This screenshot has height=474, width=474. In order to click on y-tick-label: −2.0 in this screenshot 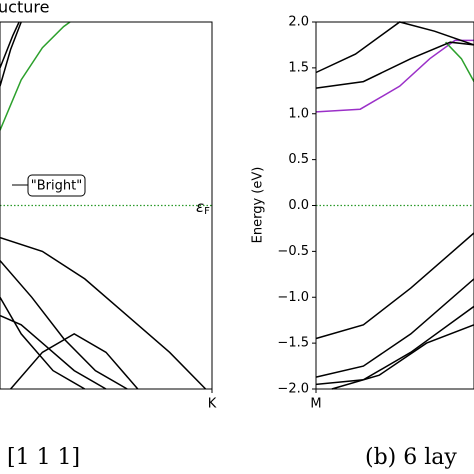, I will do `click(293, 389)`.